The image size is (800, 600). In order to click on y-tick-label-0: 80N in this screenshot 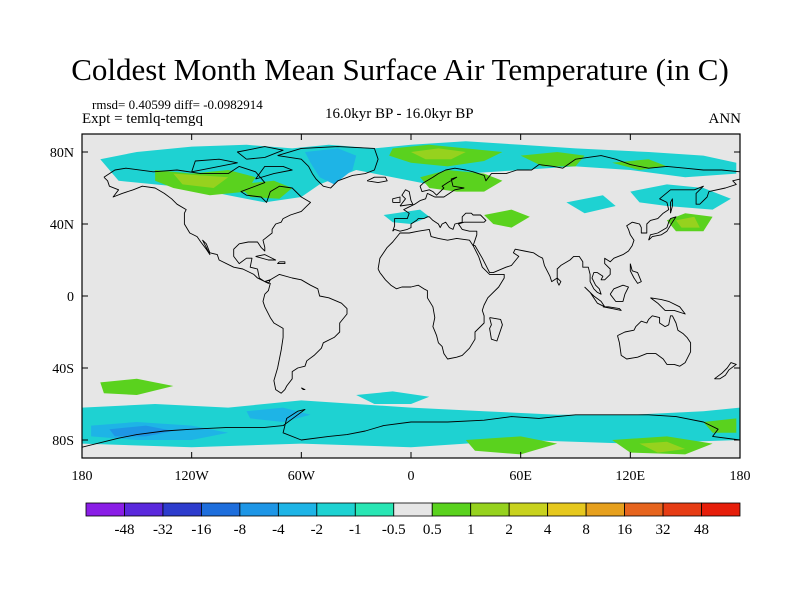, I will do `click(62, 153)`.